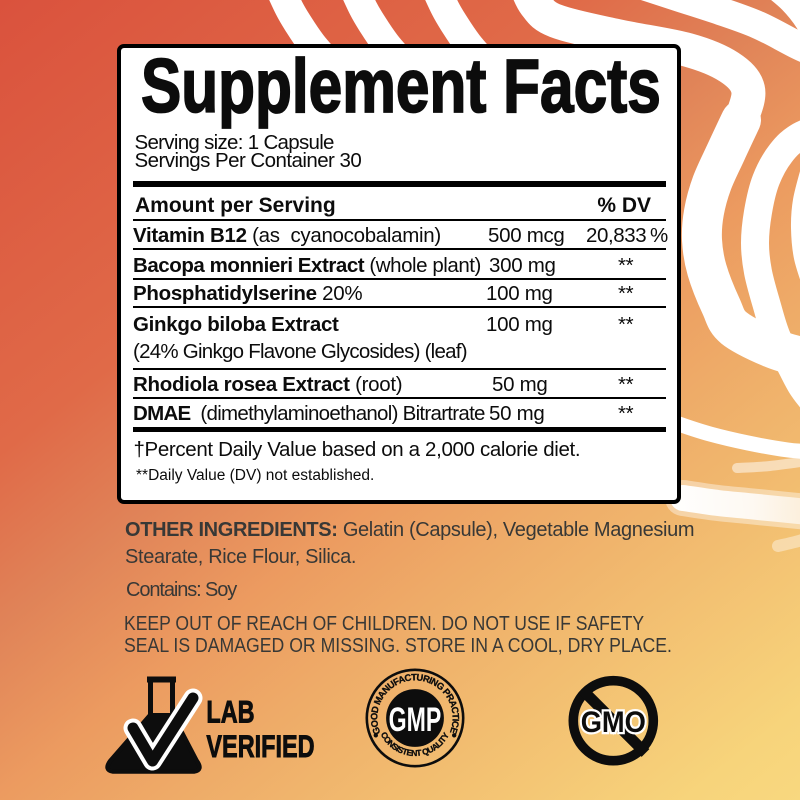 The width and height of the screenshot is (800, 800). What do you see at coordinates (230, 711) in the screenshot?
I see `svg-text: LAB` at bounding box center [230, 711].